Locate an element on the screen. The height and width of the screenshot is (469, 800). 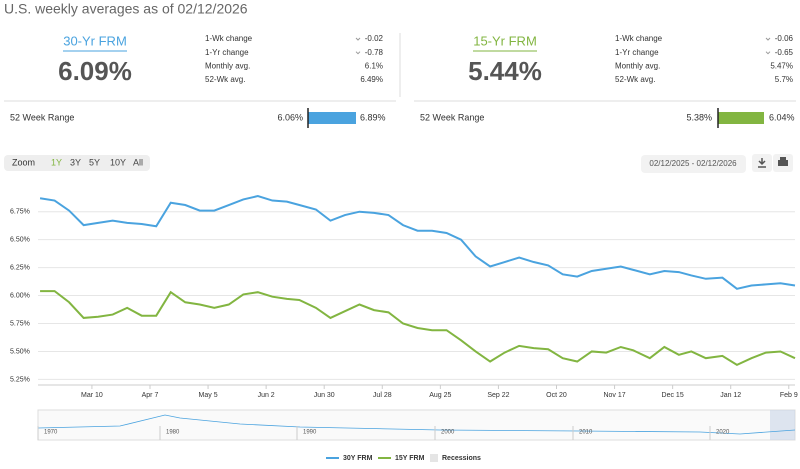
x-tick-label: Jun 30 is located at coordinates (324, 395).